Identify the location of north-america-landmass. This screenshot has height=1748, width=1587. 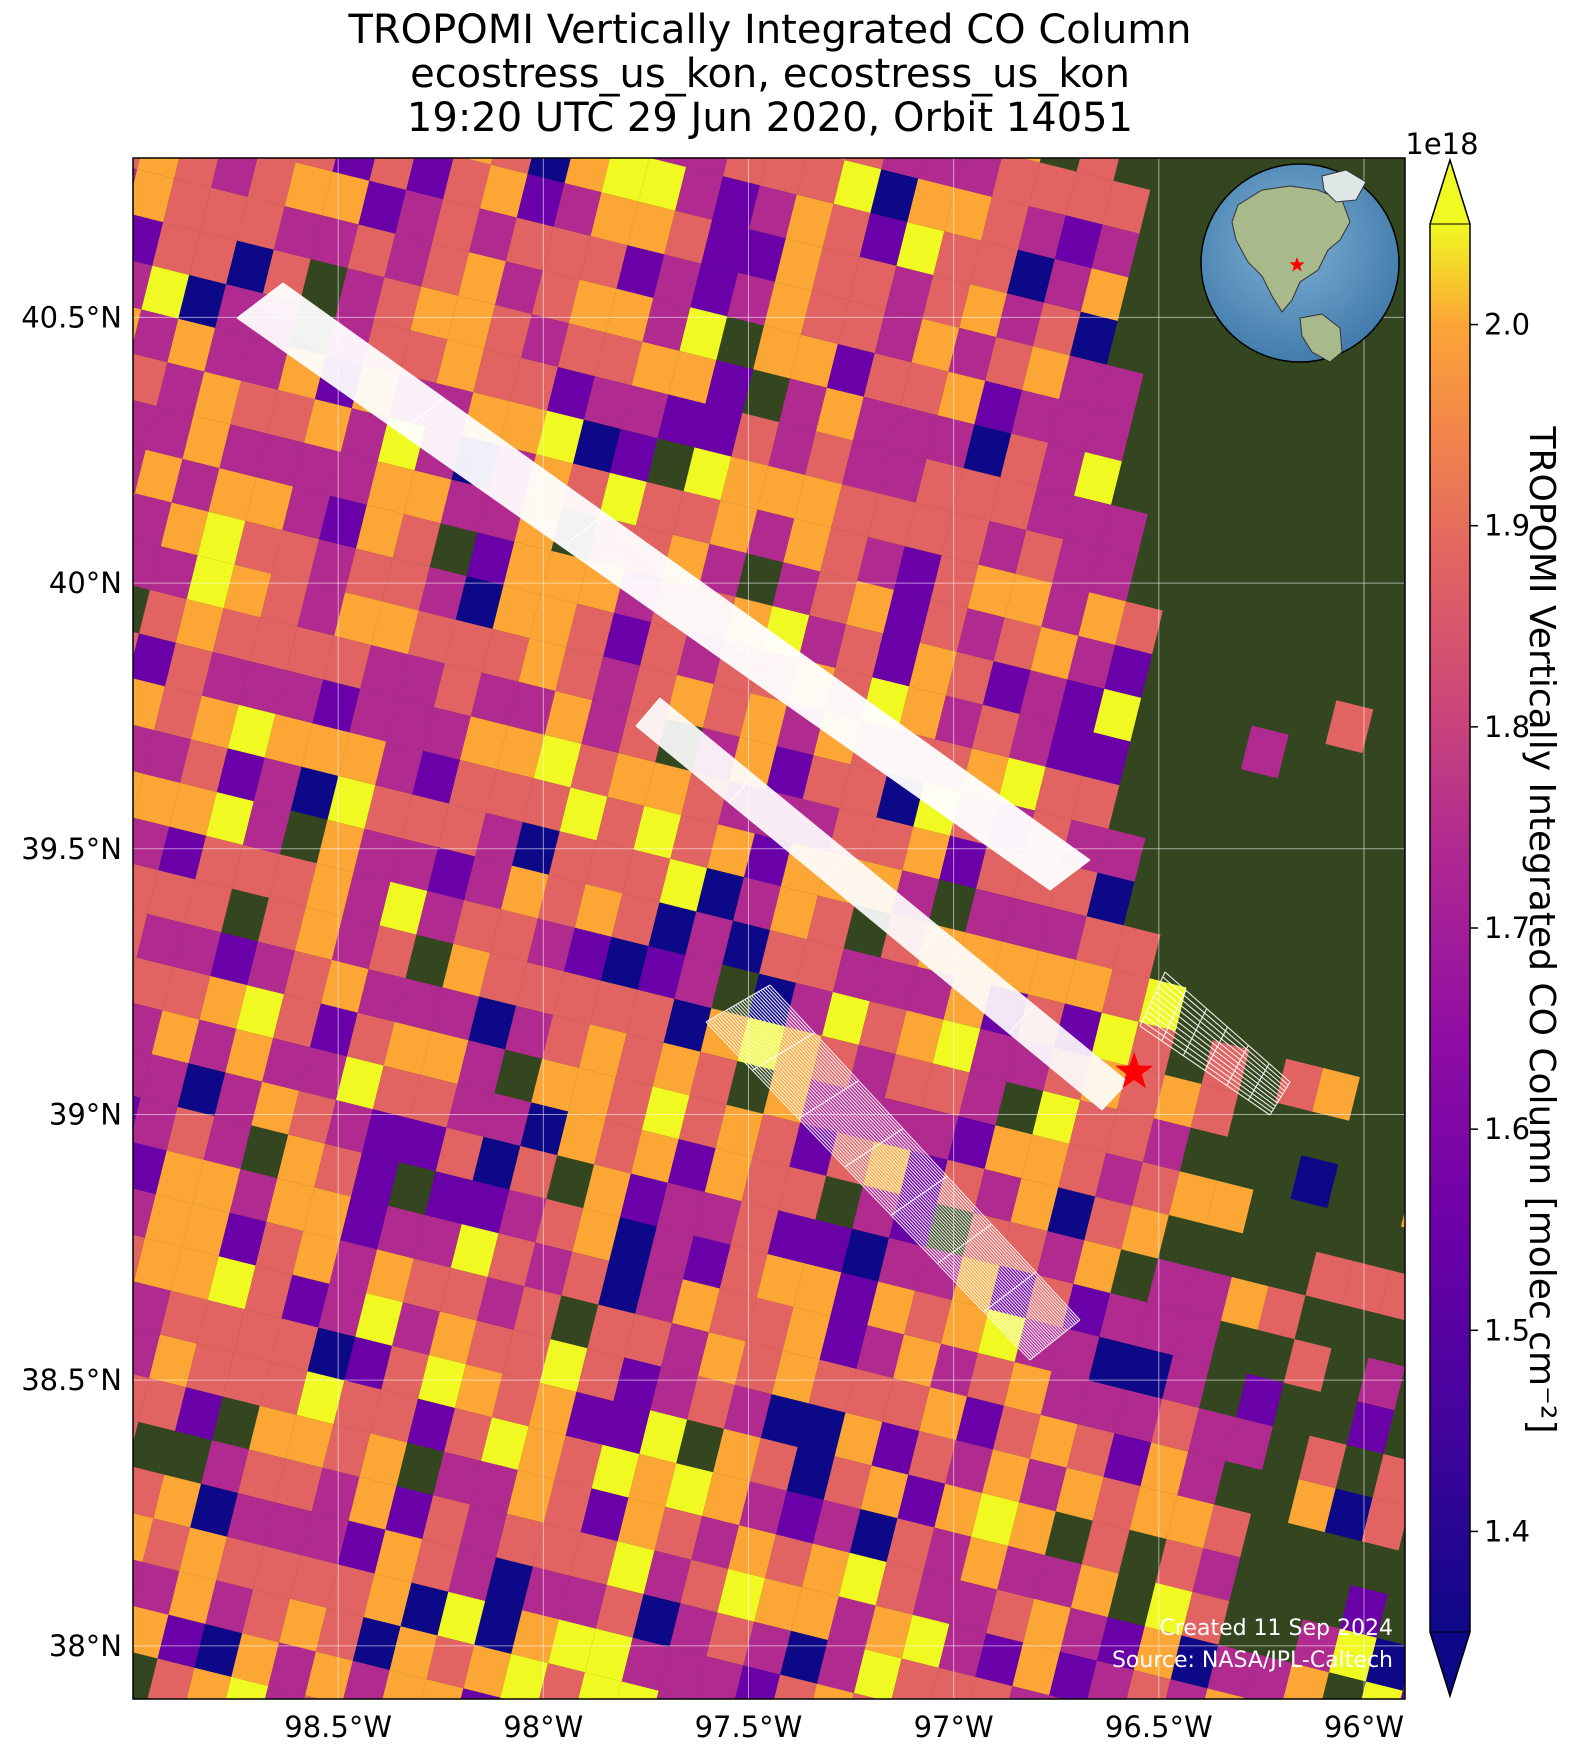
(1291, 249).